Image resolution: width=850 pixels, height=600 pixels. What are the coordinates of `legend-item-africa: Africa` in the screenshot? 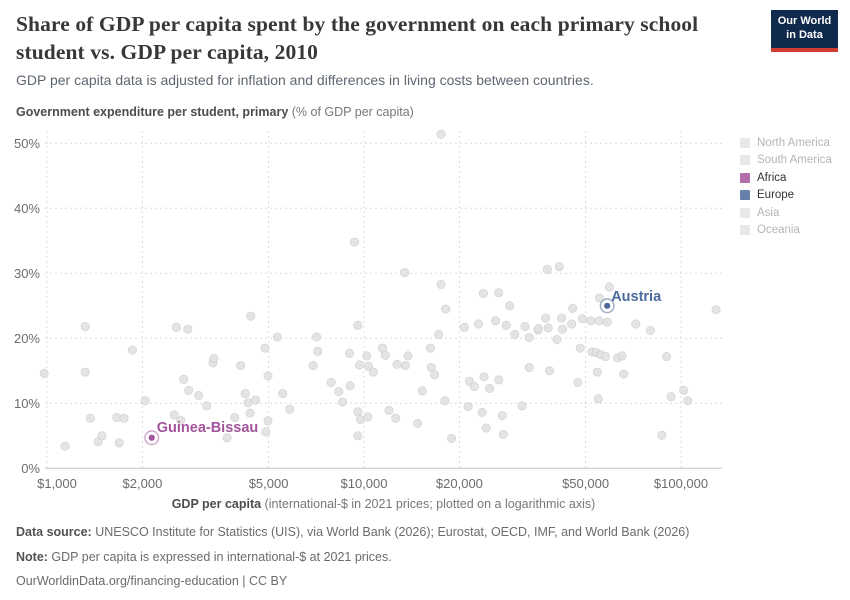 It's located at (786, 178).